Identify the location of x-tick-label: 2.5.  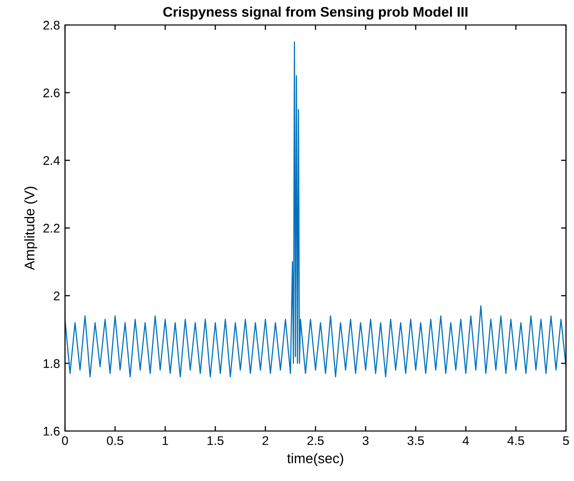
(315, 441).